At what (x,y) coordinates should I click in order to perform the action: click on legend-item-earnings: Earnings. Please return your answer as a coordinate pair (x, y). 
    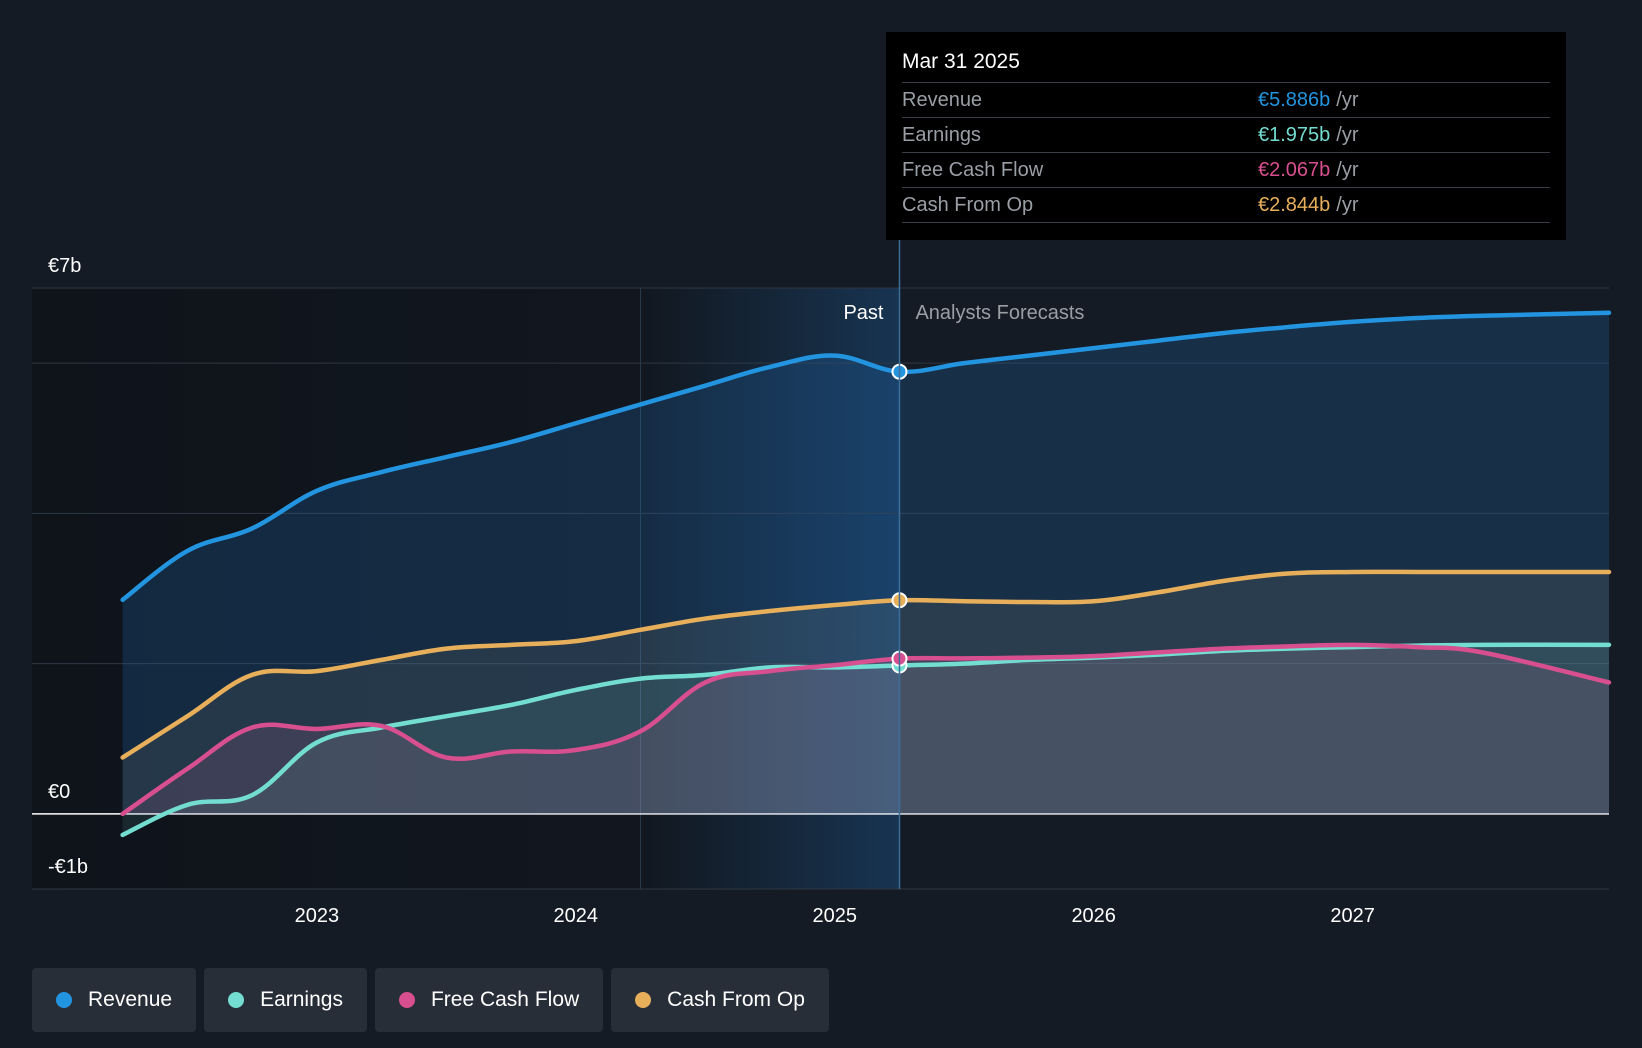
    Looking at the image, I should click on (285, 1000).